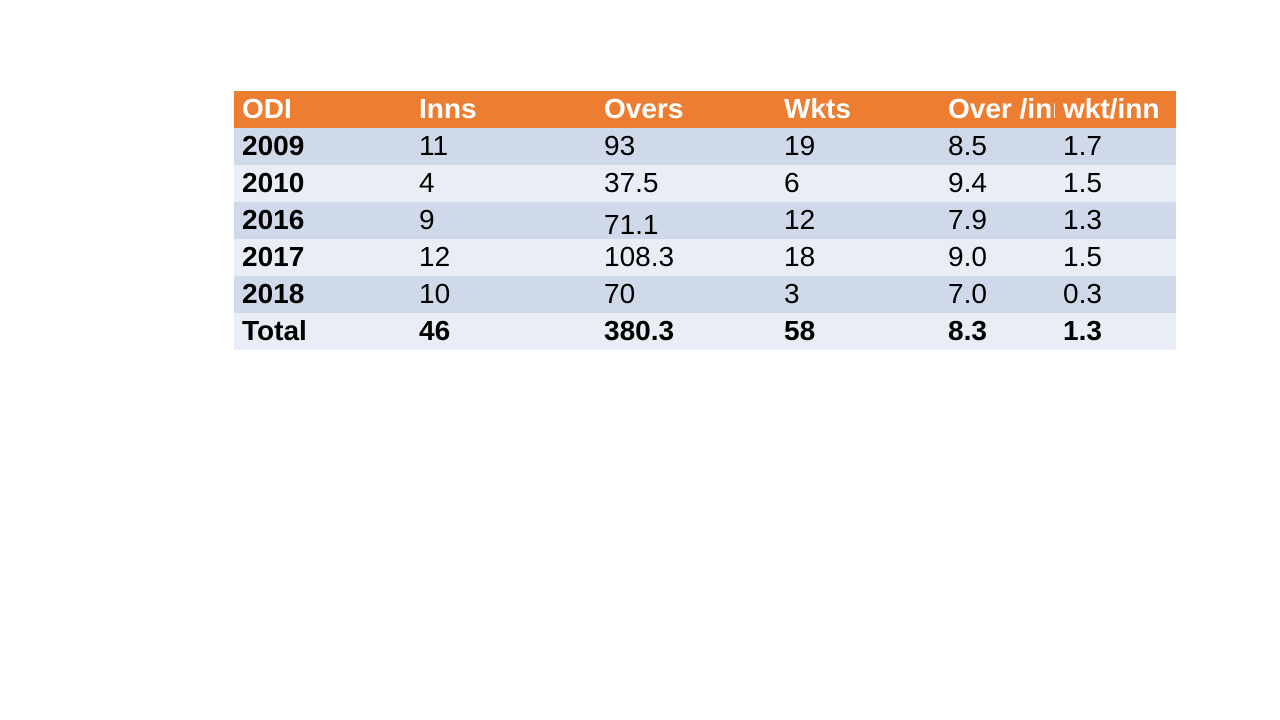 Image resolution: width=1280 pixels, height=720 pixels. I want to click on table-row-2009: 2009 11 93 19 8.5 1.7, so click(705, 146).